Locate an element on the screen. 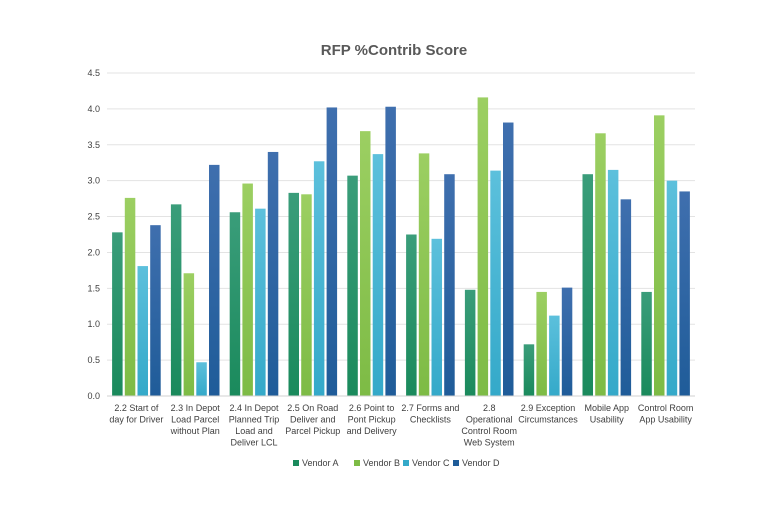  y-tick-label: 0.5 is located at coordinates (93, 360).